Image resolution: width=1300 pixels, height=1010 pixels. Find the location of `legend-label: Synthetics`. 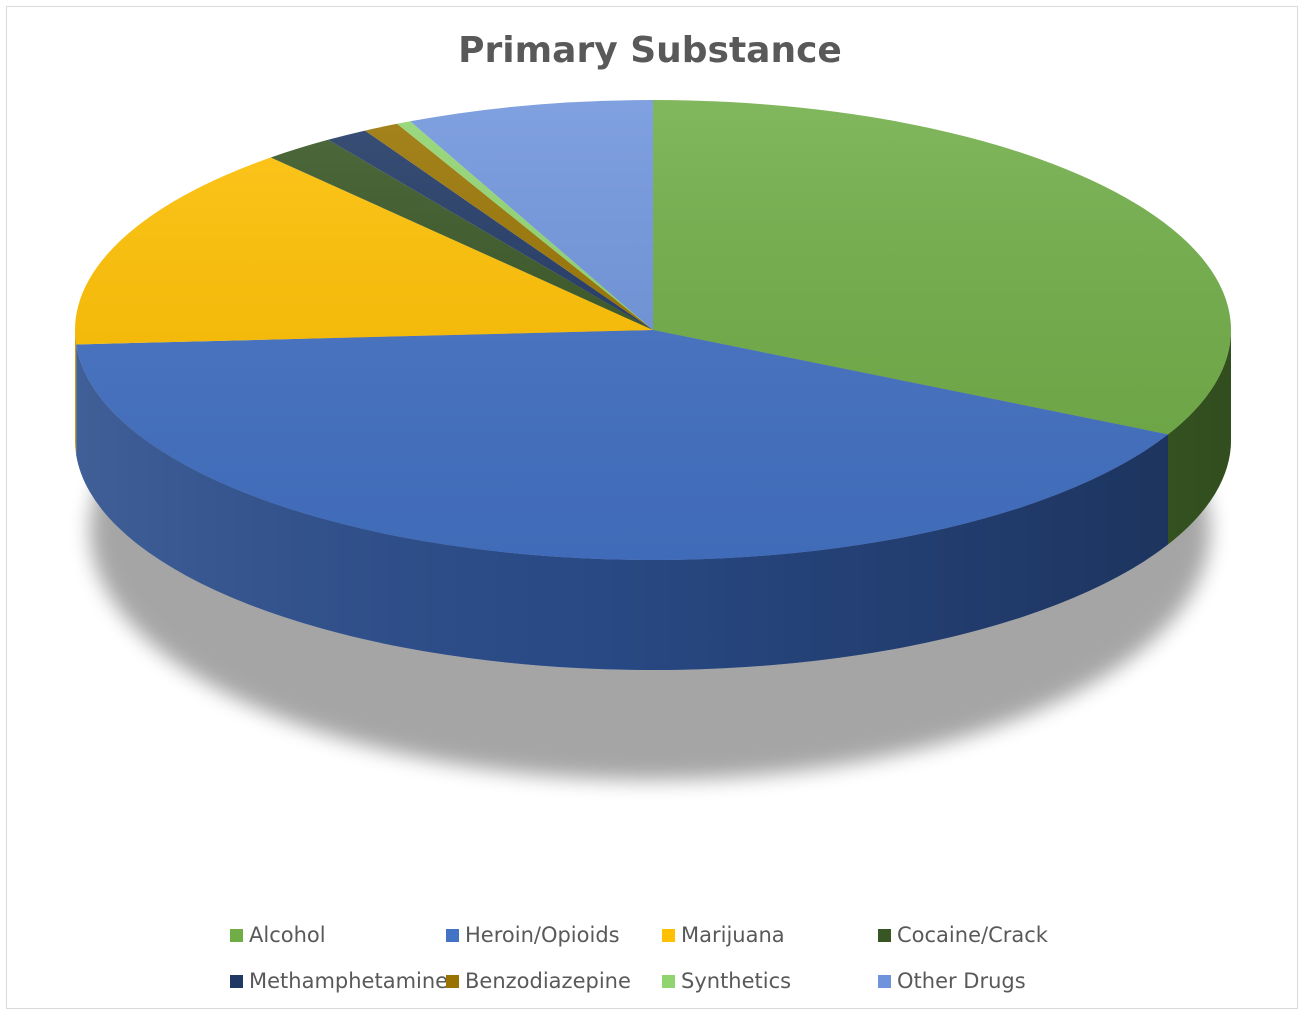

legend-label: Synthetics is located at coordinates (736, 981).